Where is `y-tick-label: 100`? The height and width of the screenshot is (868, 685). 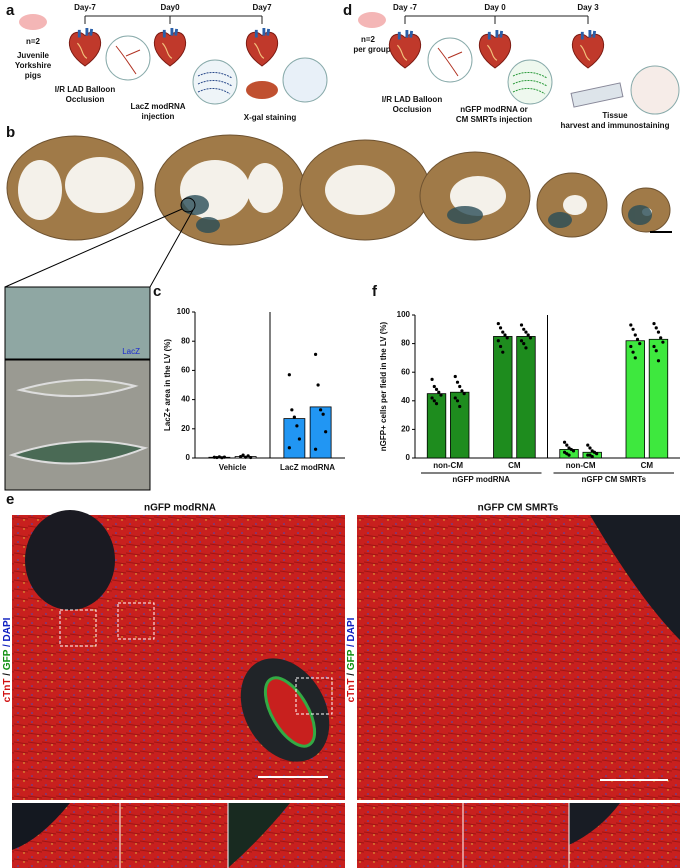 y-tick-label: 100 is located at coordinates (184, 311).